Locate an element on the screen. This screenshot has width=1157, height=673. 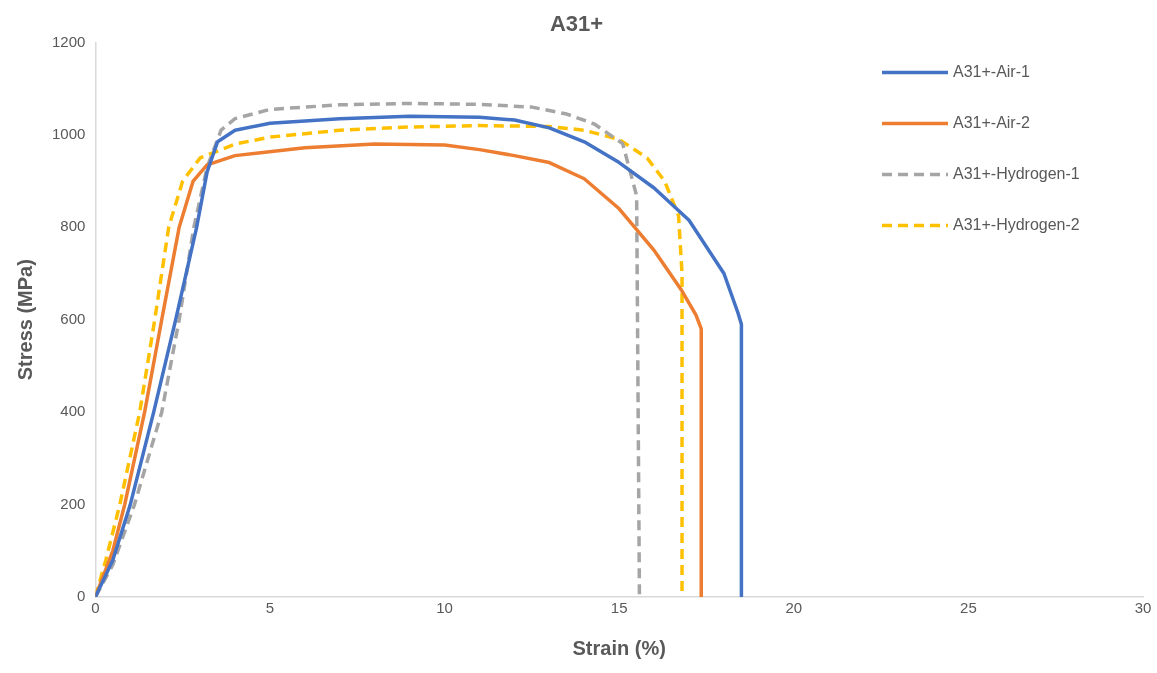
y-tick-label: 600 is located at coordinates (73, 318).